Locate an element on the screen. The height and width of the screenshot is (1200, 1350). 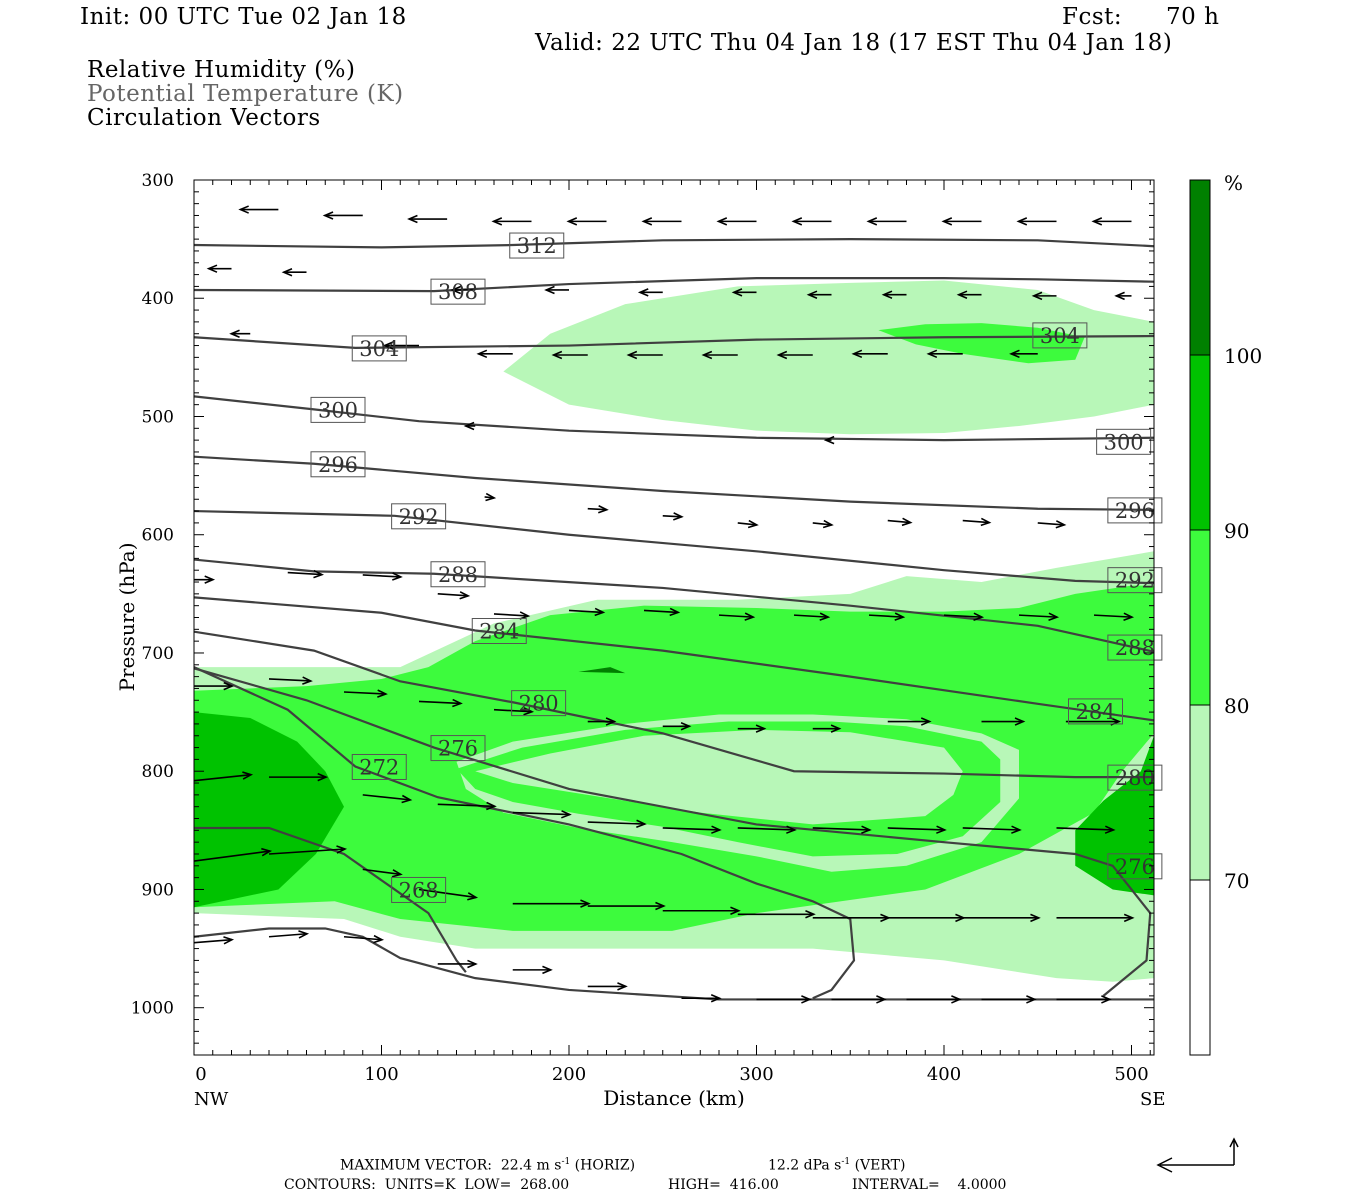
init-time: Init: 00 UTC Tue 02 Jan 18 is located at coordinates (243, 17).